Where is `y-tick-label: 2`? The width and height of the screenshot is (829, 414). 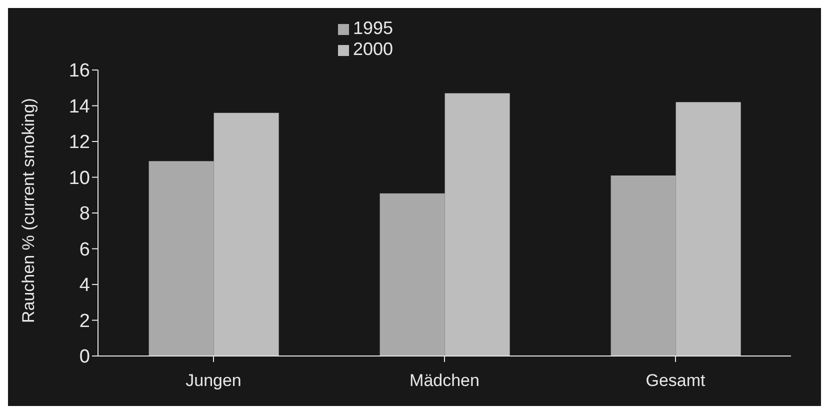 y-tick-label: 2 is located at coordinates (84, 321).